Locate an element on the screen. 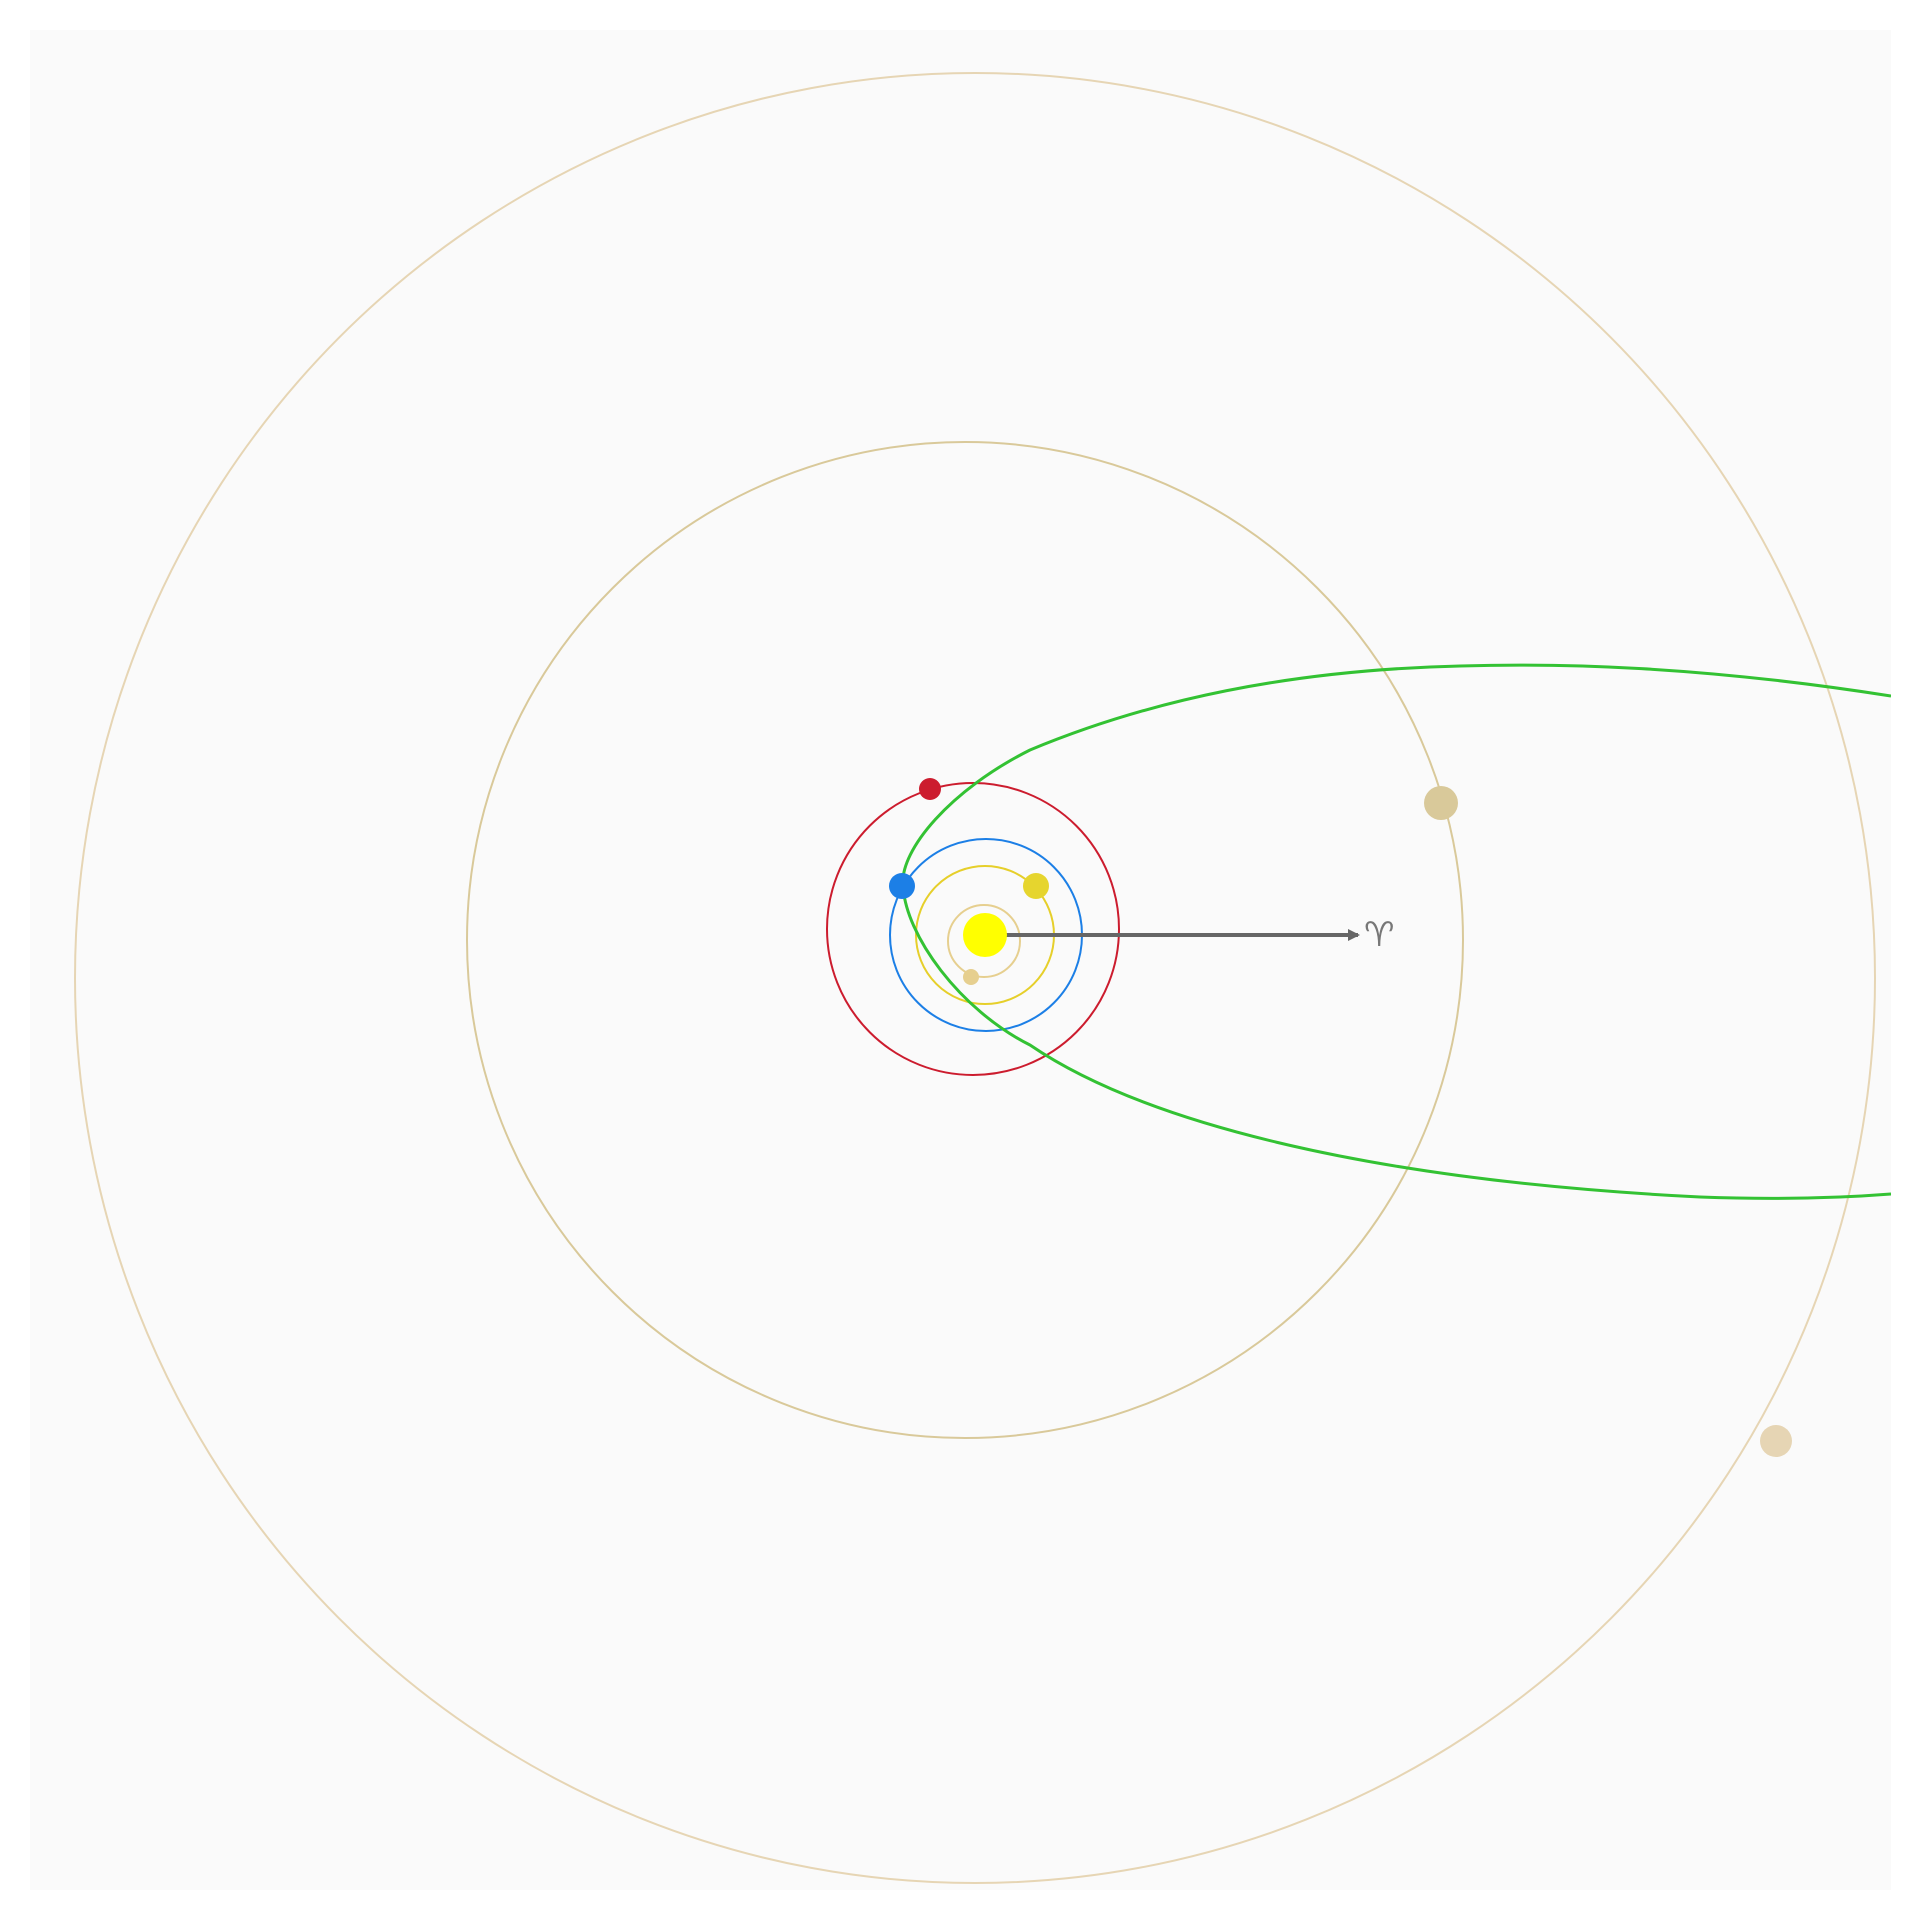 The image size is (1908, 1907). mercury-planet-icon is located at coordinates (971, 977).